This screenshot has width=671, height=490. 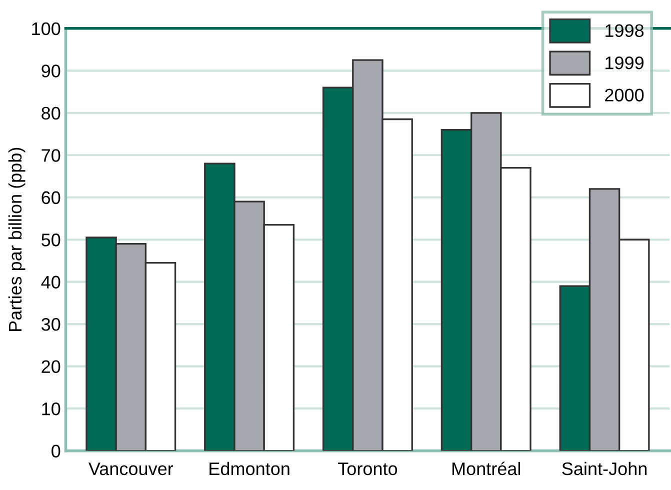 What do you see at coordinates (51, 155) in the screenshot?
I see `y-tick-label: 70` at bounding box center [51, 155].